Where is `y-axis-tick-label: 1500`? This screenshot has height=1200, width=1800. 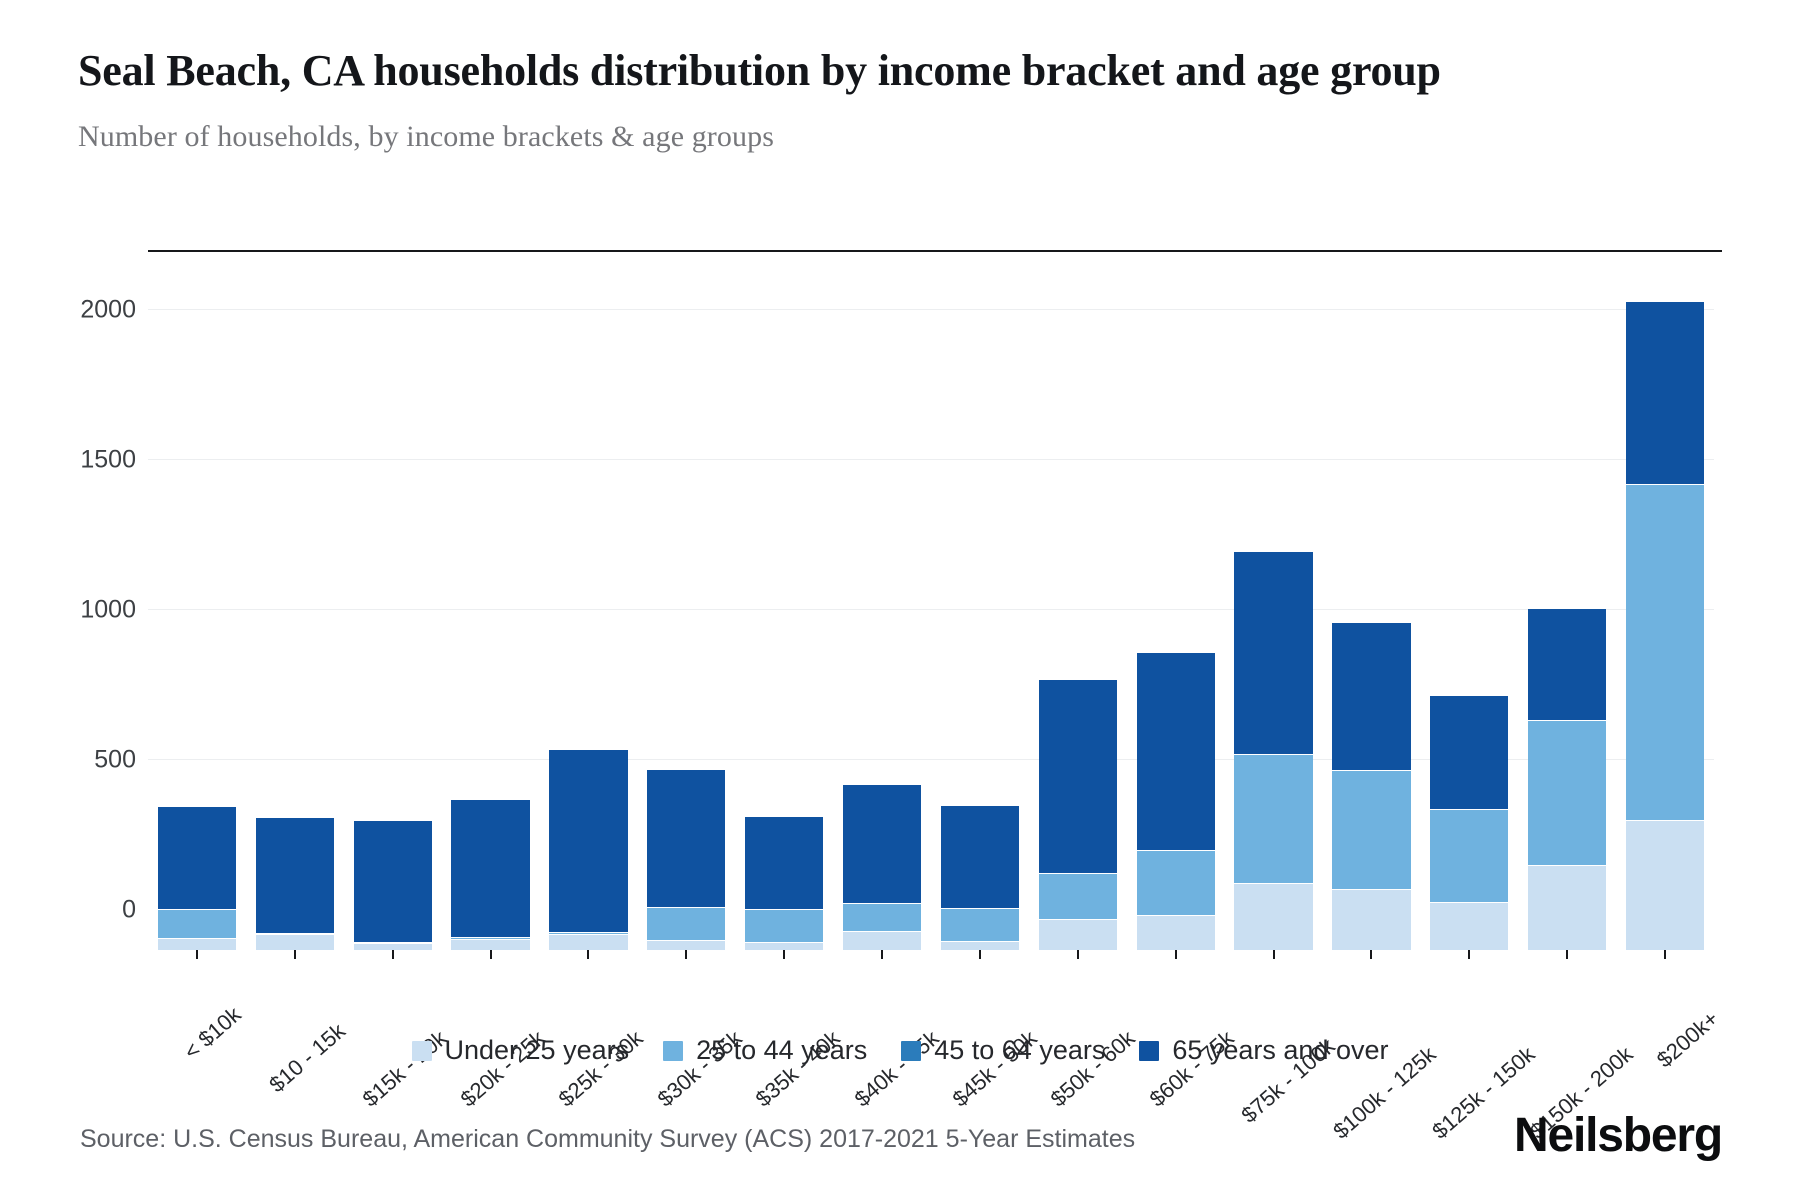
y-axis-tick-label: 1500 is located at coordinates (108, 459).